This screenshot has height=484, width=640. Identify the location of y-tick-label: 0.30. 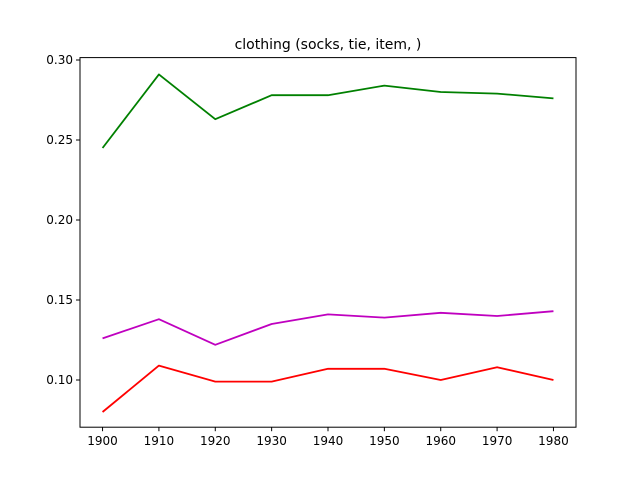
(59, 60).